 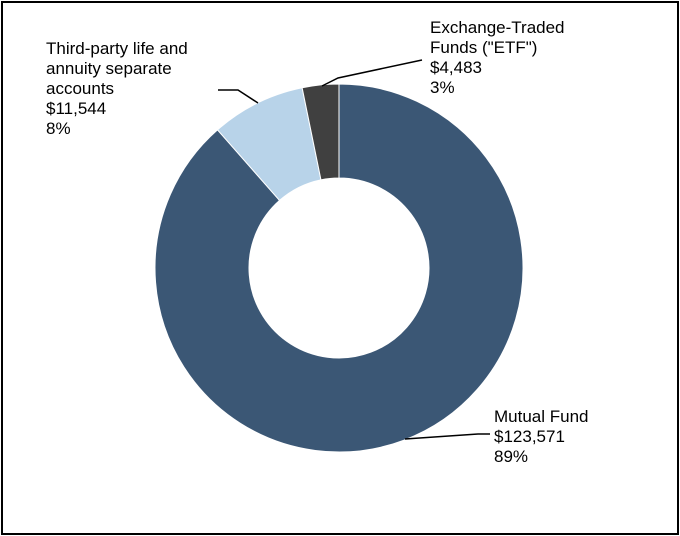 What do you see at coordinates (109, 68) in the screenshot?
I see `slice-label-line: annuity separate` at bounding box center [109, 68].